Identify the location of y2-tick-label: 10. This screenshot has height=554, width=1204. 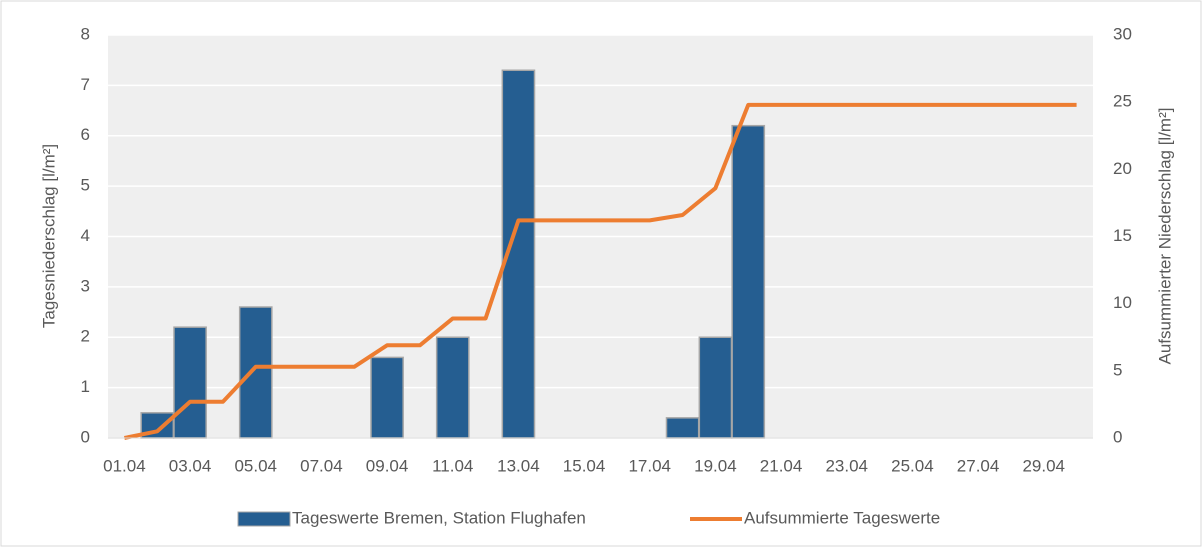
(1122, 302).